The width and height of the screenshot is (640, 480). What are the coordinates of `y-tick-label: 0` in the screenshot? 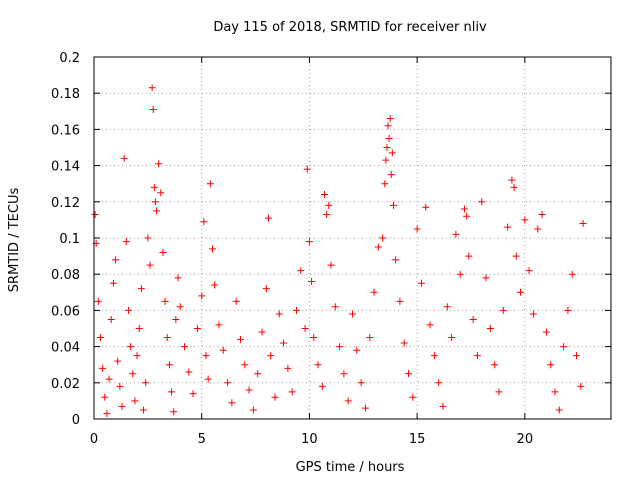 It's located at (76, 420).